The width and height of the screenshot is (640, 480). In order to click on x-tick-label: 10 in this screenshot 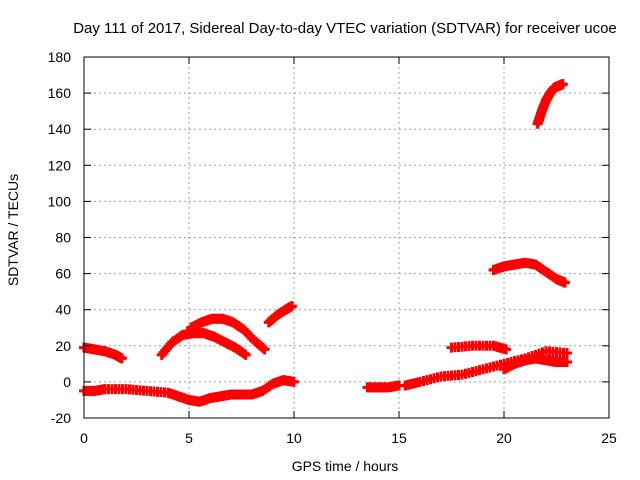, I will do `click(294, 438)`.